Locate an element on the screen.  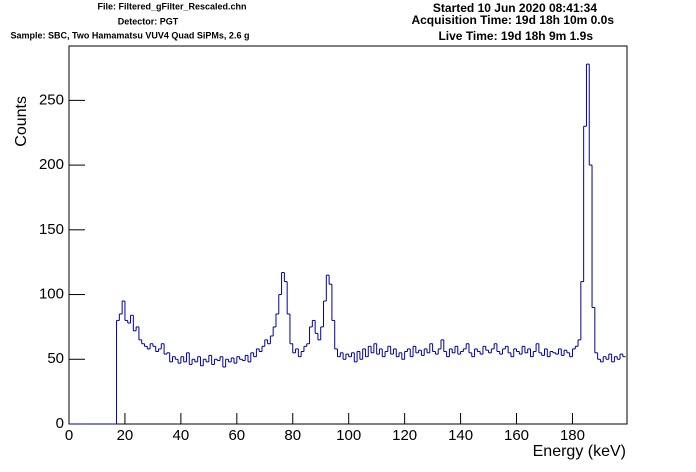
x-tick-label: 40 is located at coordinates (181, 435).